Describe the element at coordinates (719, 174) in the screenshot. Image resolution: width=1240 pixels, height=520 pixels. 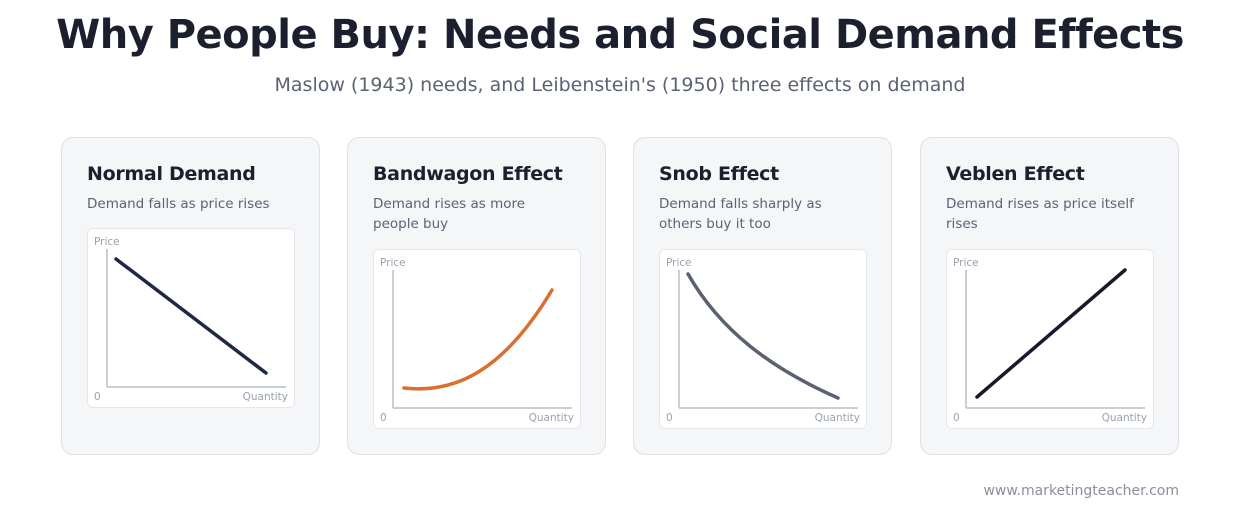
I see `card-title: Snob Effect` at that location.